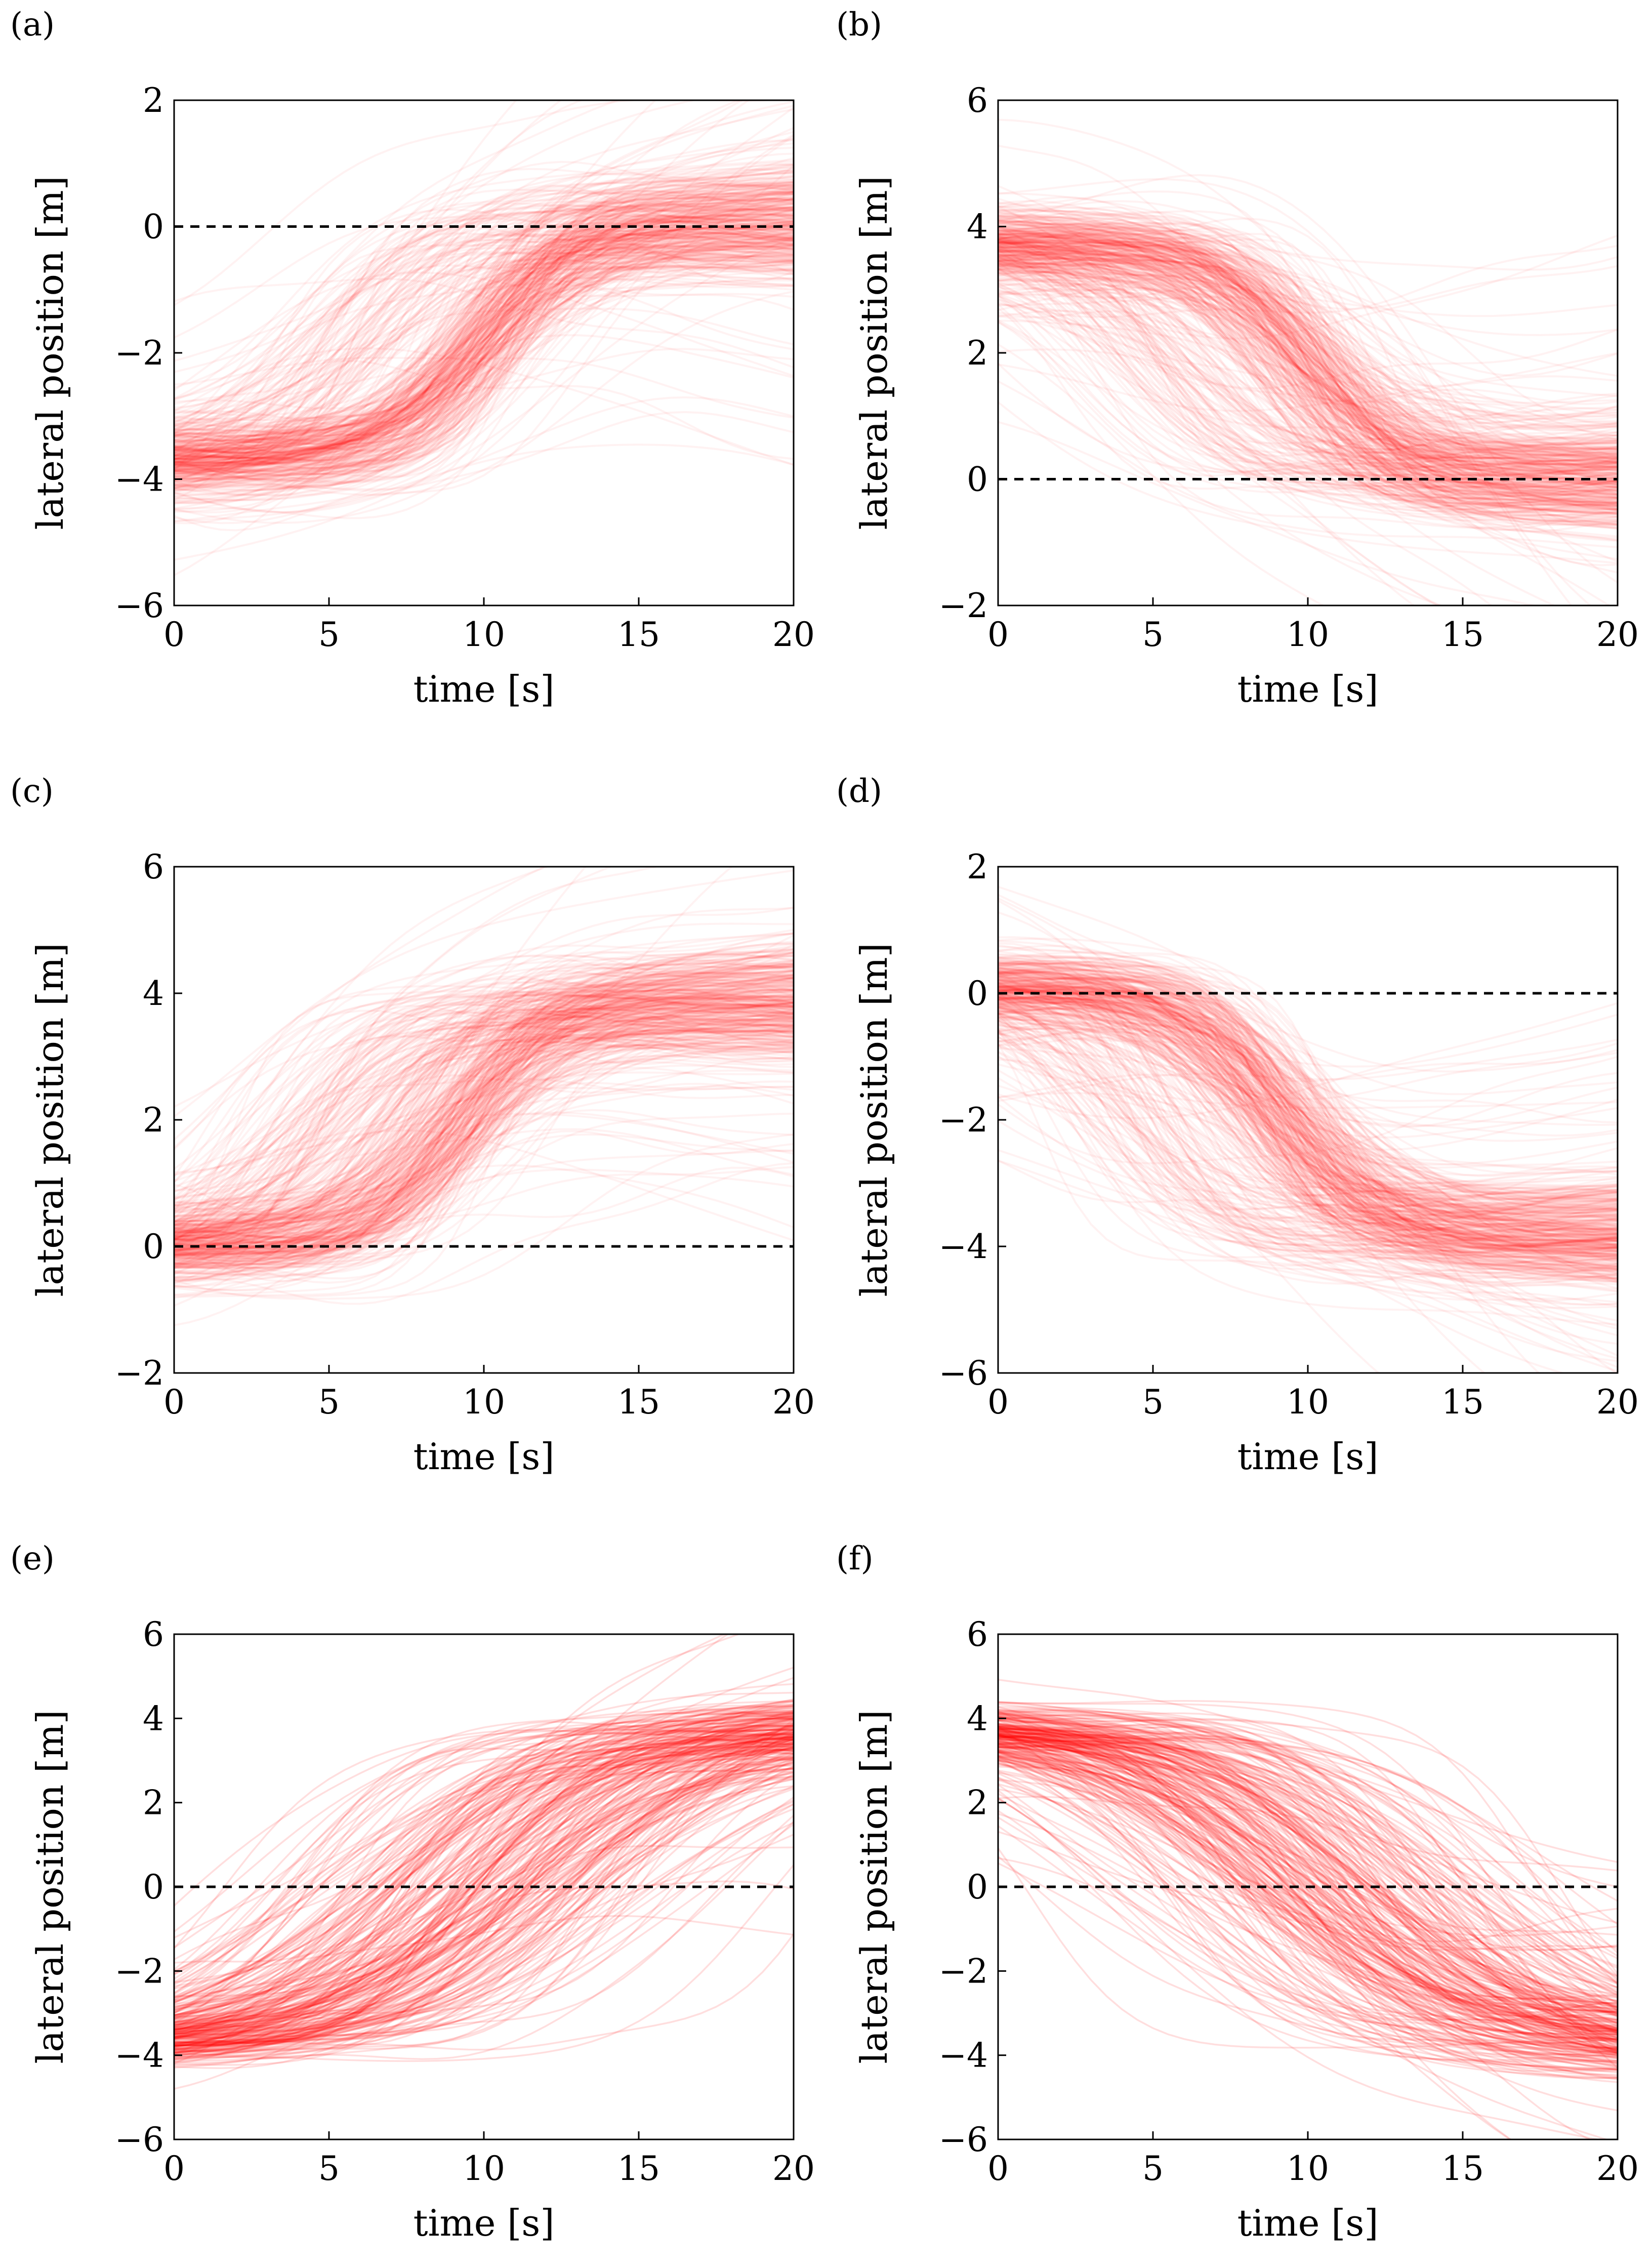 Image resolution: width=1652 pixels, height=2266 pixels. What do you see at coordinates (977, 994) in the screenshot?
I see `chart-d-y-tick-label: 0` at bounding box center [977, 994].